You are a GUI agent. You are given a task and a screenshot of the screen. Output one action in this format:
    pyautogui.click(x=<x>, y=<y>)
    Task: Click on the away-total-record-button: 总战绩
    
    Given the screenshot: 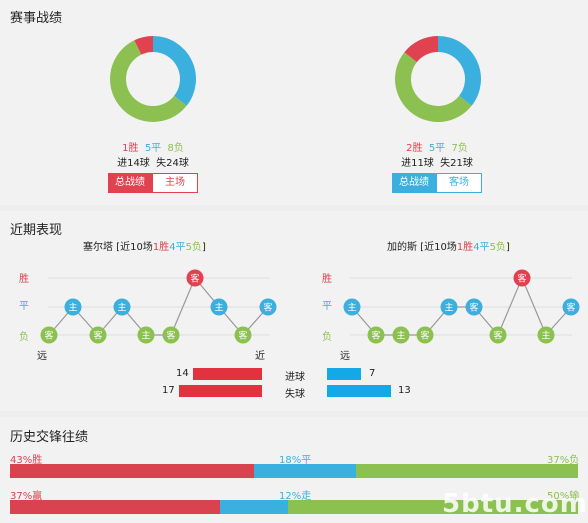 What is the action you would take?
    pyautogui.click(x=414, y=183)
    